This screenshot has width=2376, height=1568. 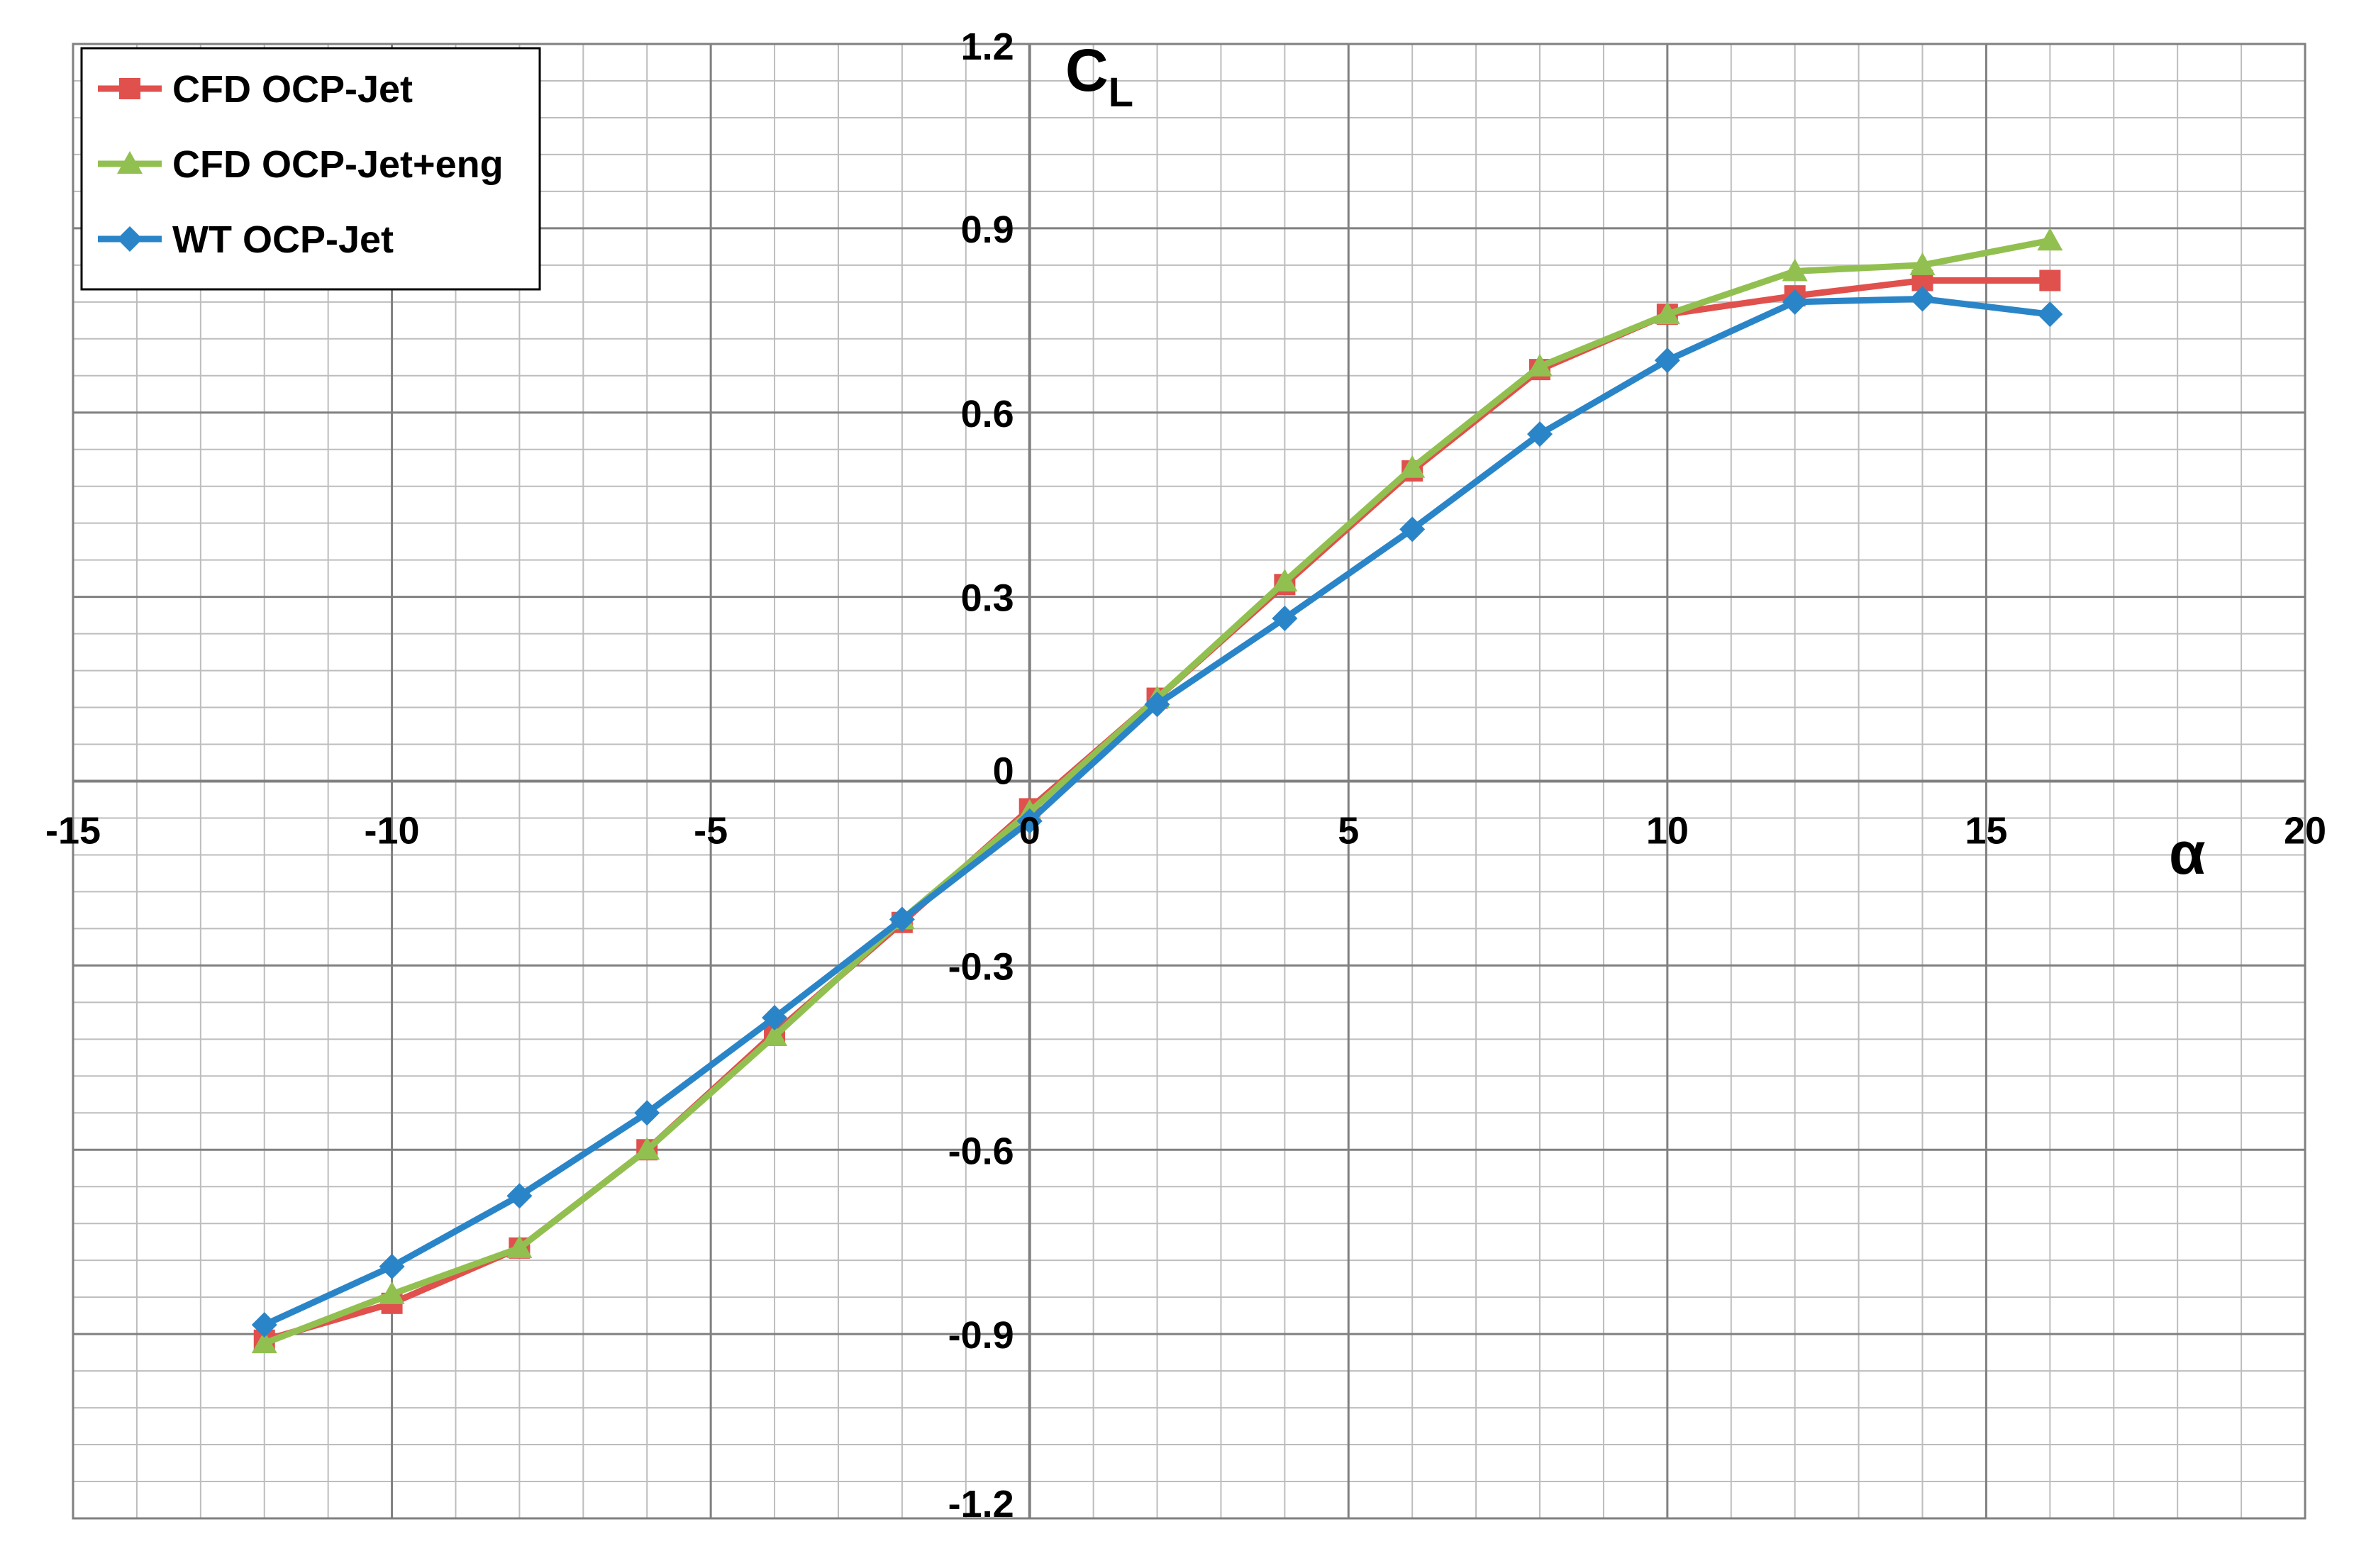 What do you see at coordinates (338, 164) in the screenshot?
I see `legend-label: CFD OCP-Jet+eng` at bounding box center [338, 164].